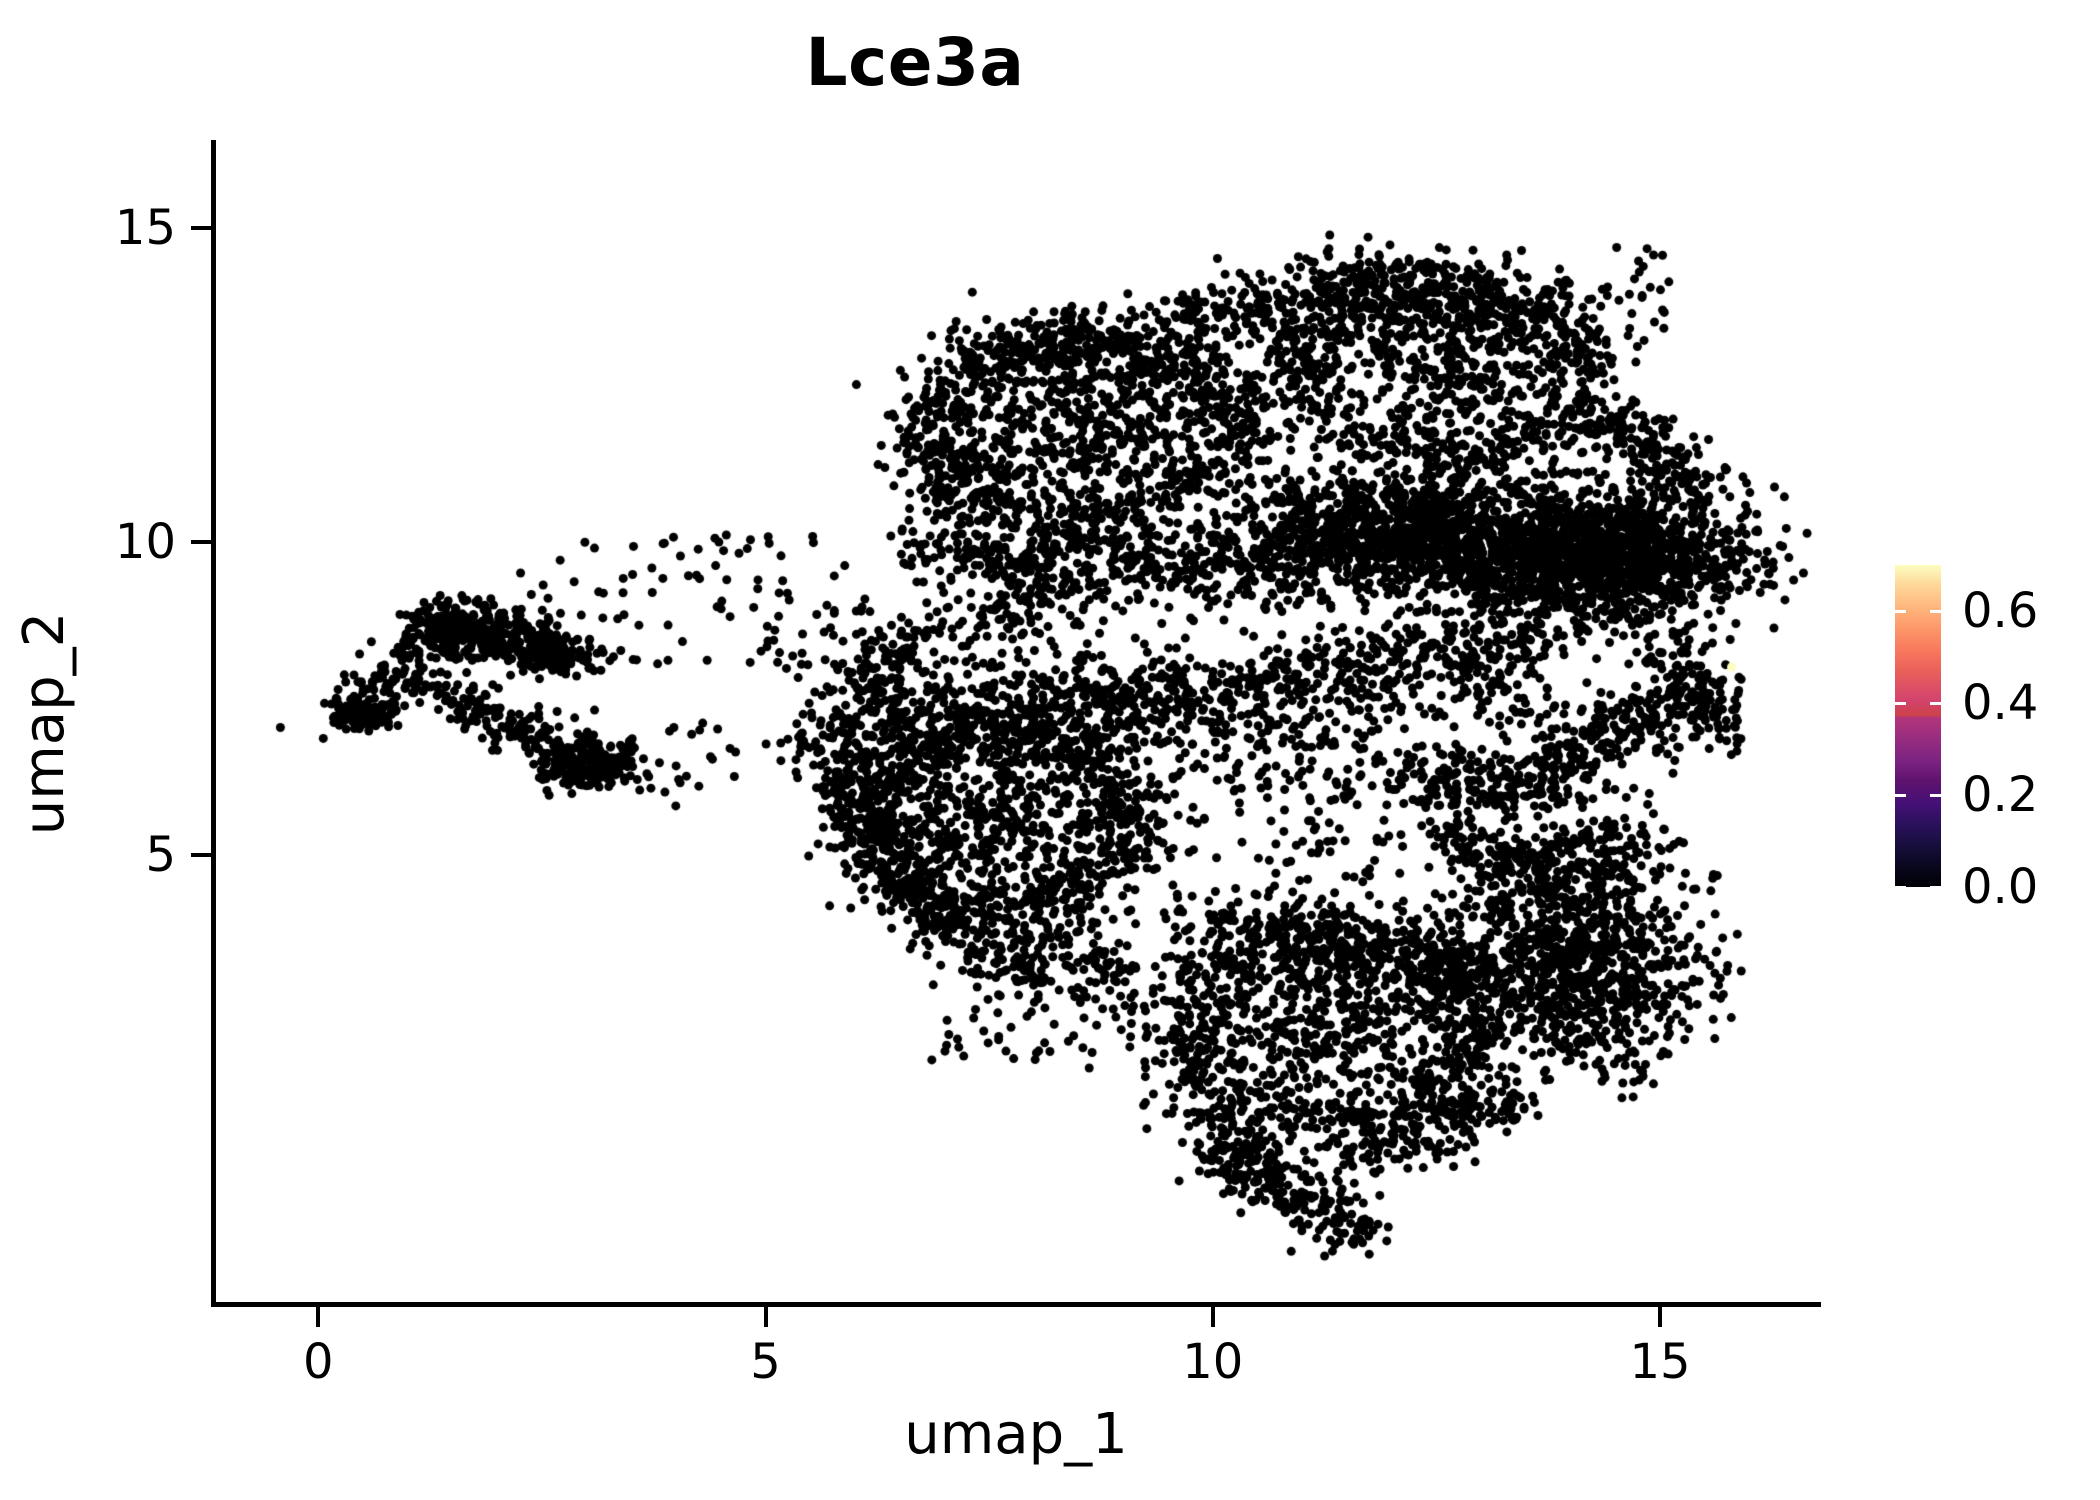 The height and width of the screenshot is (1500, 2100). Describe the element at coordinates (145, 541) in the screenshot. I see `y-tick-label: 10` at that location.